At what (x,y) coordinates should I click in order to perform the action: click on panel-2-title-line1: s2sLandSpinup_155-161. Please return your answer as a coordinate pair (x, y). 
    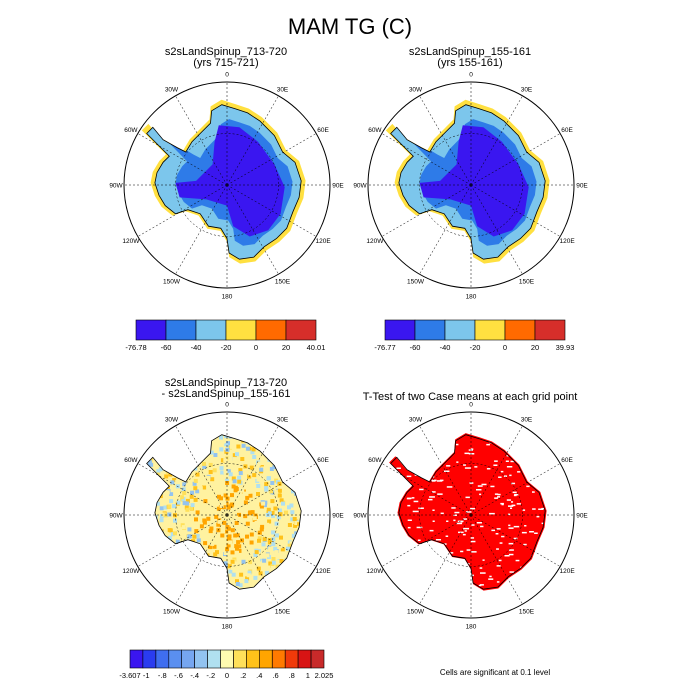
    Looking at the image, I should click on (470, 52).